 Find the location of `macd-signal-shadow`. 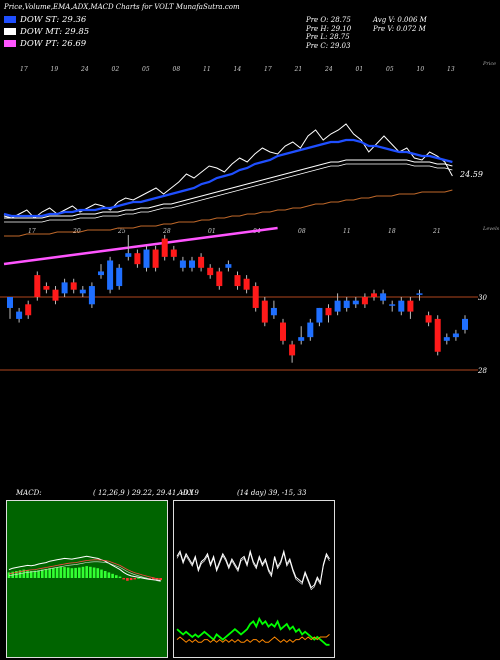

macd-signal-shadow is located at coordinates (84, 571).